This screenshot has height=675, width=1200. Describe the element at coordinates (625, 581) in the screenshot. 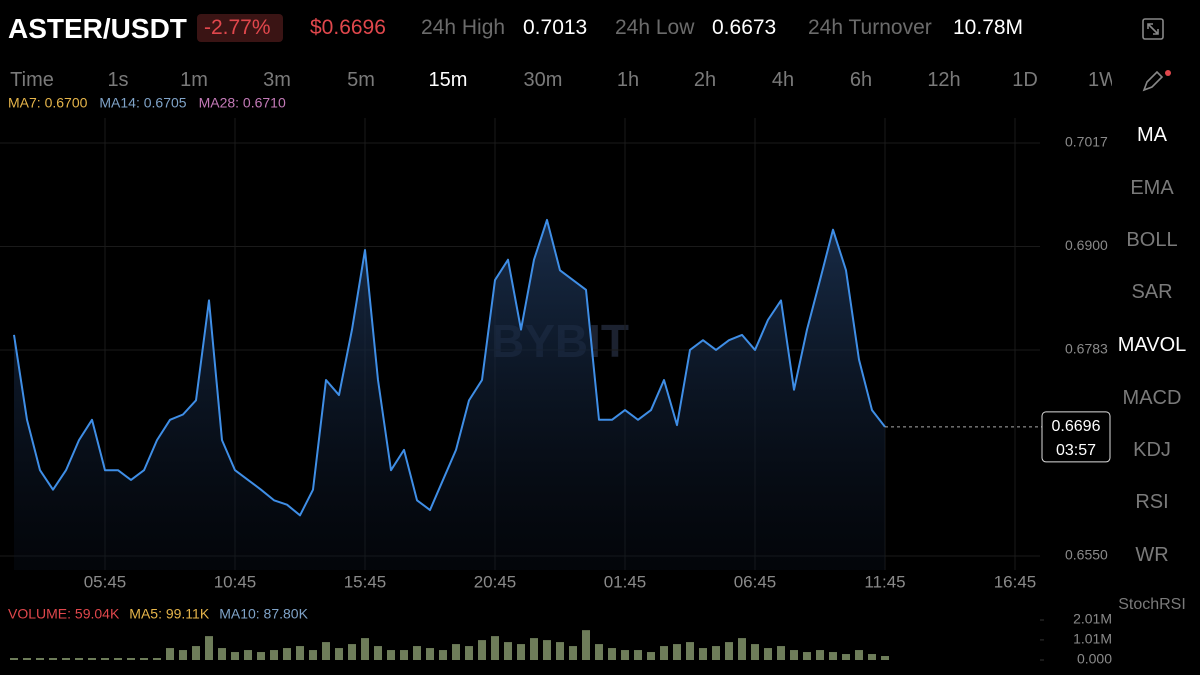

I see `x-tick-label: 01:45` at that location.